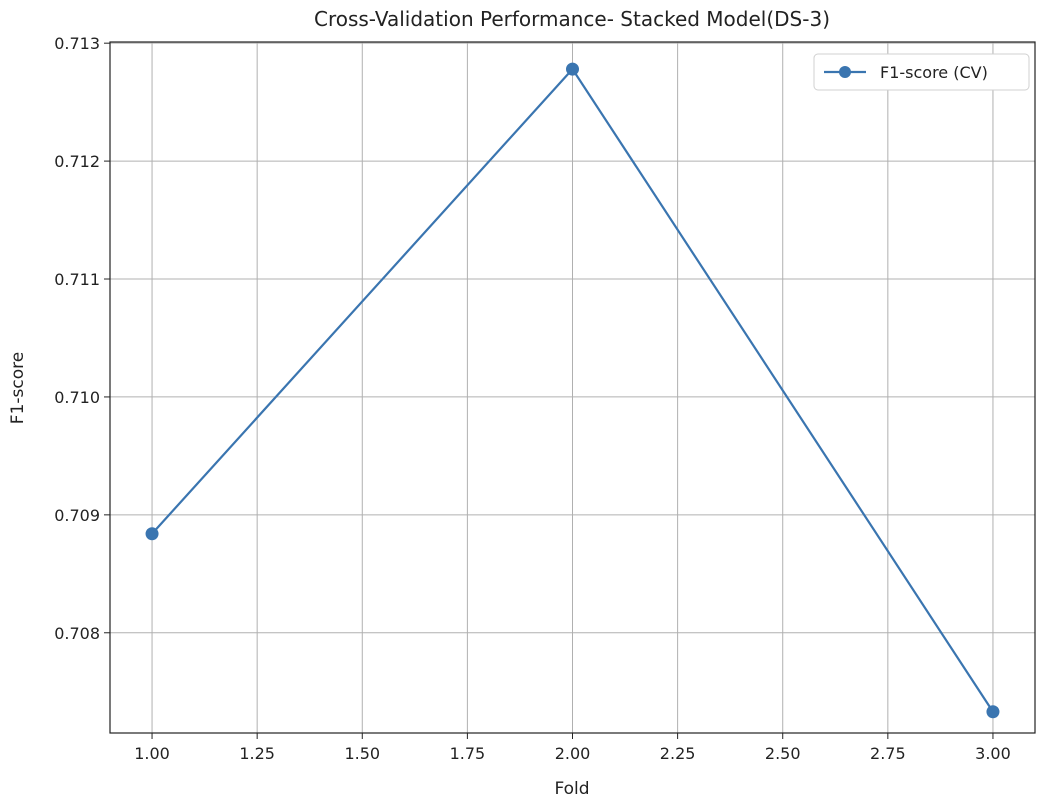  I want to click on legend: F1-score (CV), so click(921, 72).